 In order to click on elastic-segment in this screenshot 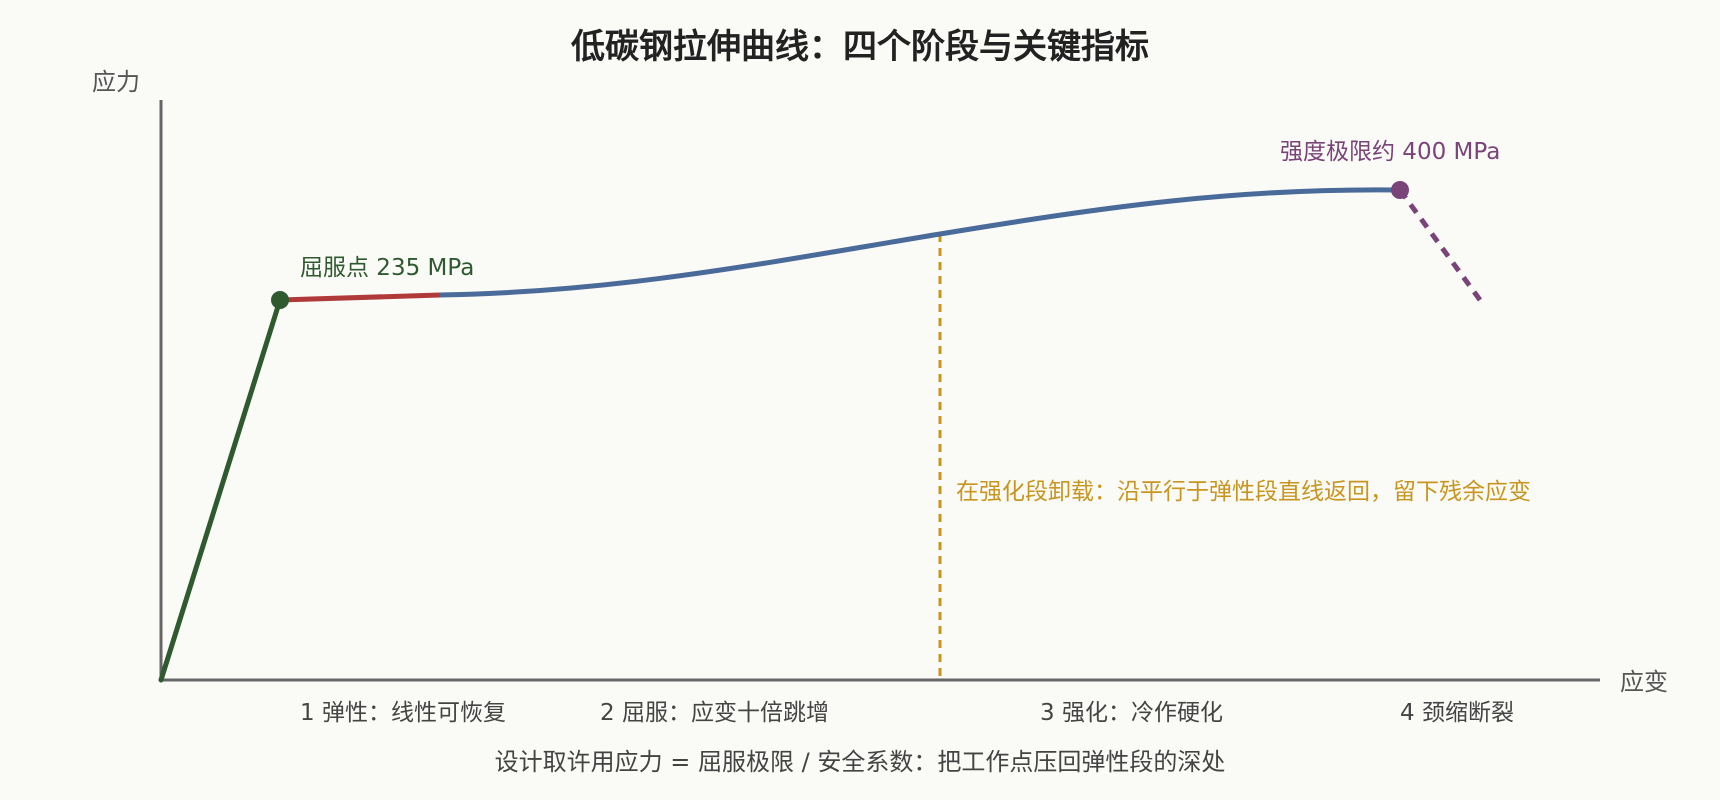, I will do `click(220, 490)`.